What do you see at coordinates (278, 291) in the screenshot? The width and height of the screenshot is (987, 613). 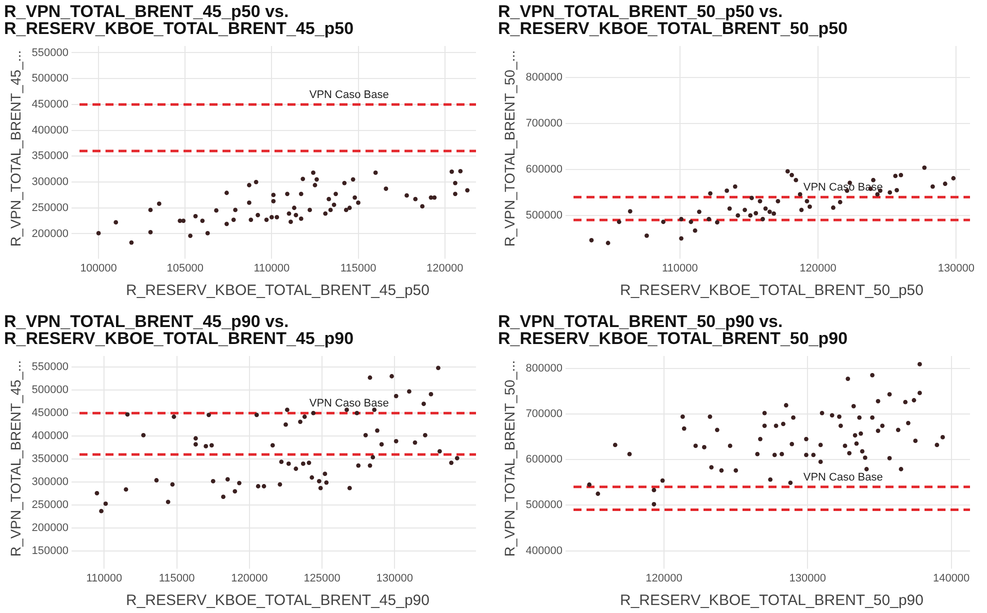 I see `x-axis-title: R_RESERV_KBOE_TOTAL_BRENT_45_p50` at bounding box center [278, 291].